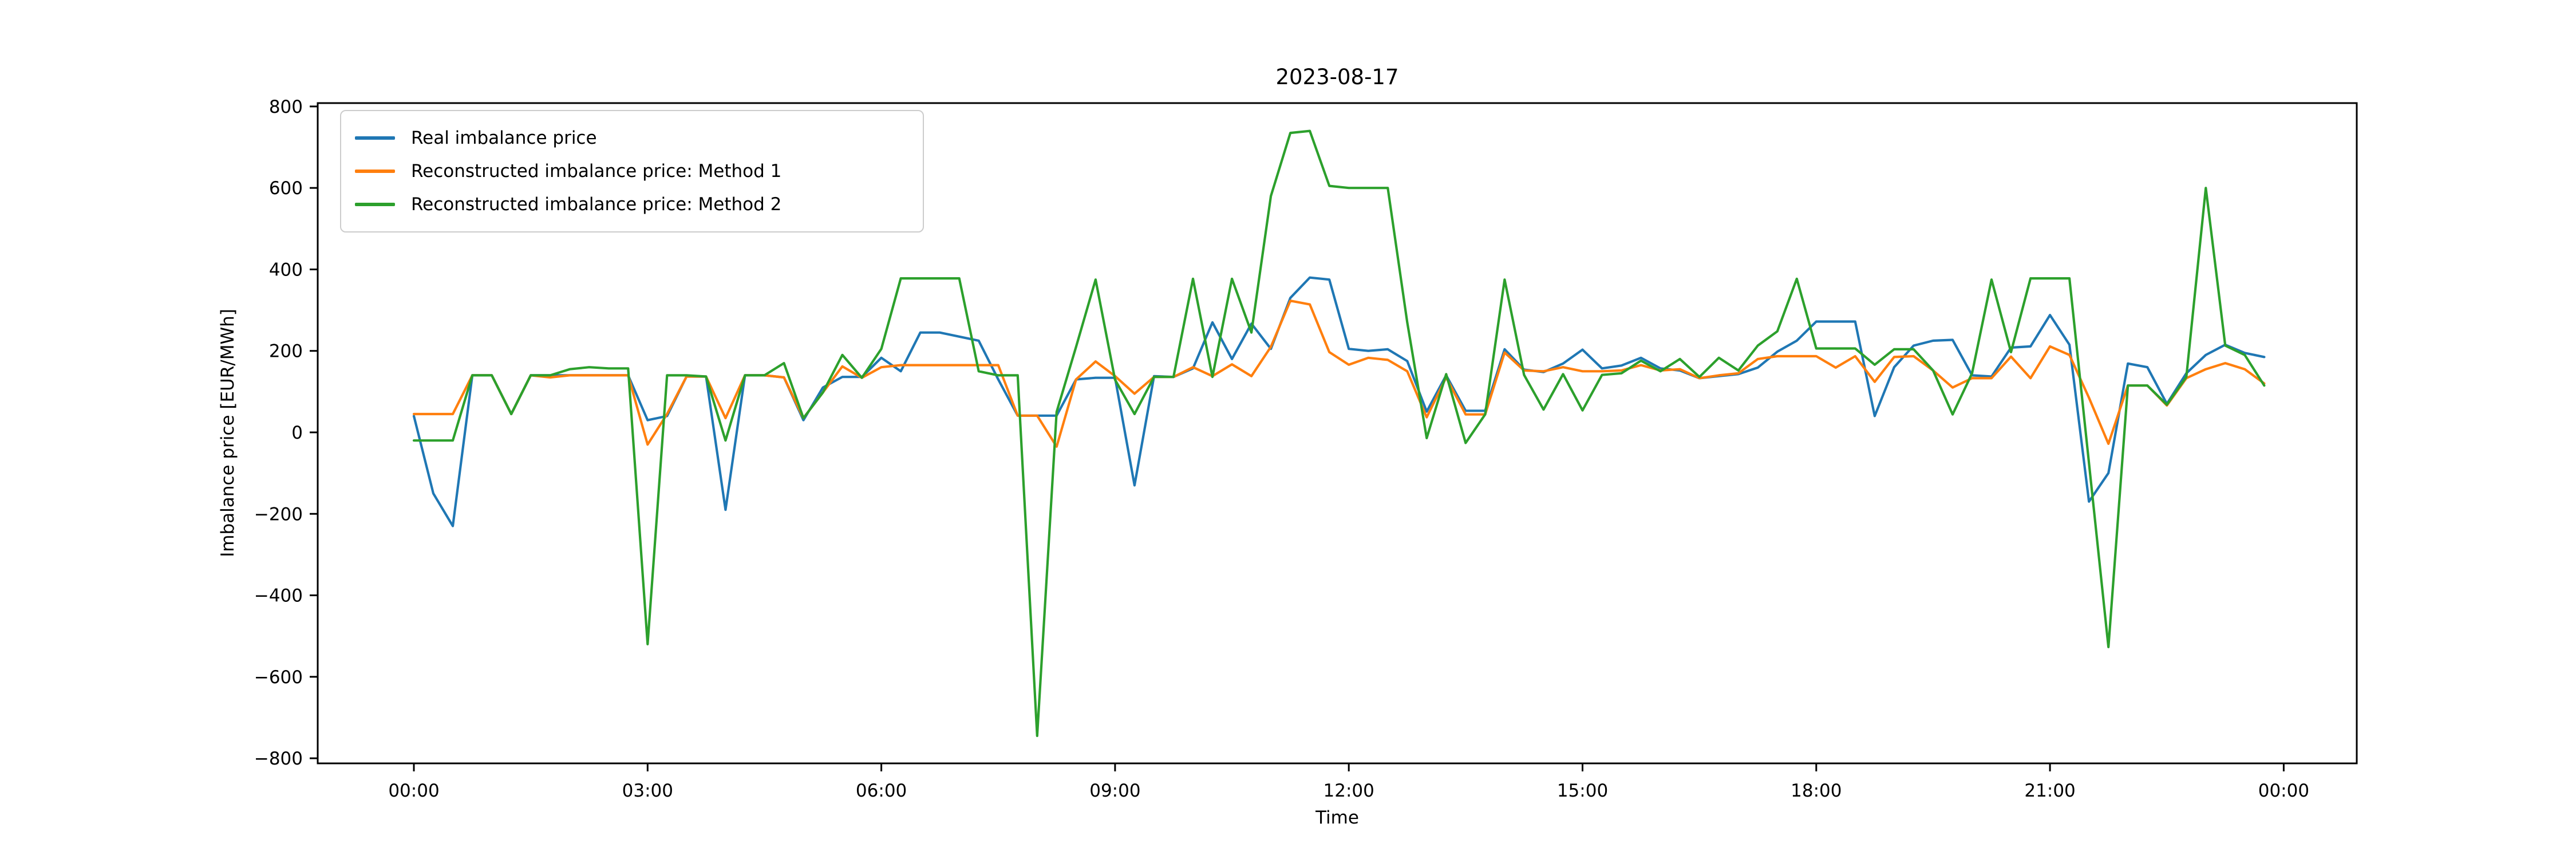  Describe the element at coordinates (881, 791) in the screenshot. I see `x-tick-label: 06:00` at that location.